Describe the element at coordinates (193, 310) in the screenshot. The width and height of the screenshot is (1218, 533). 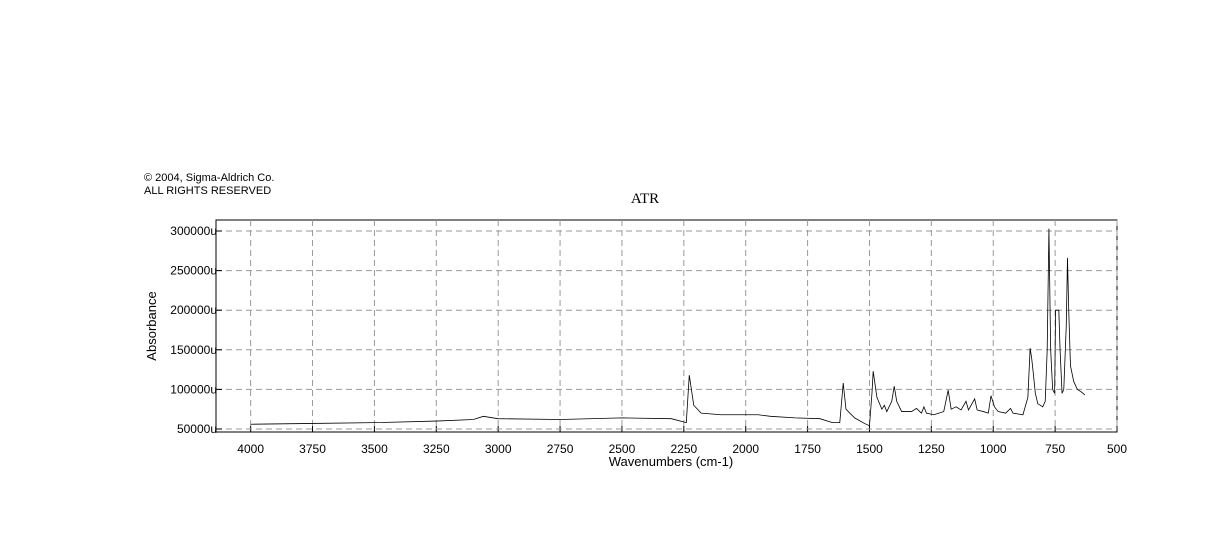
I see `y-tick-label: 200000u` at that location.